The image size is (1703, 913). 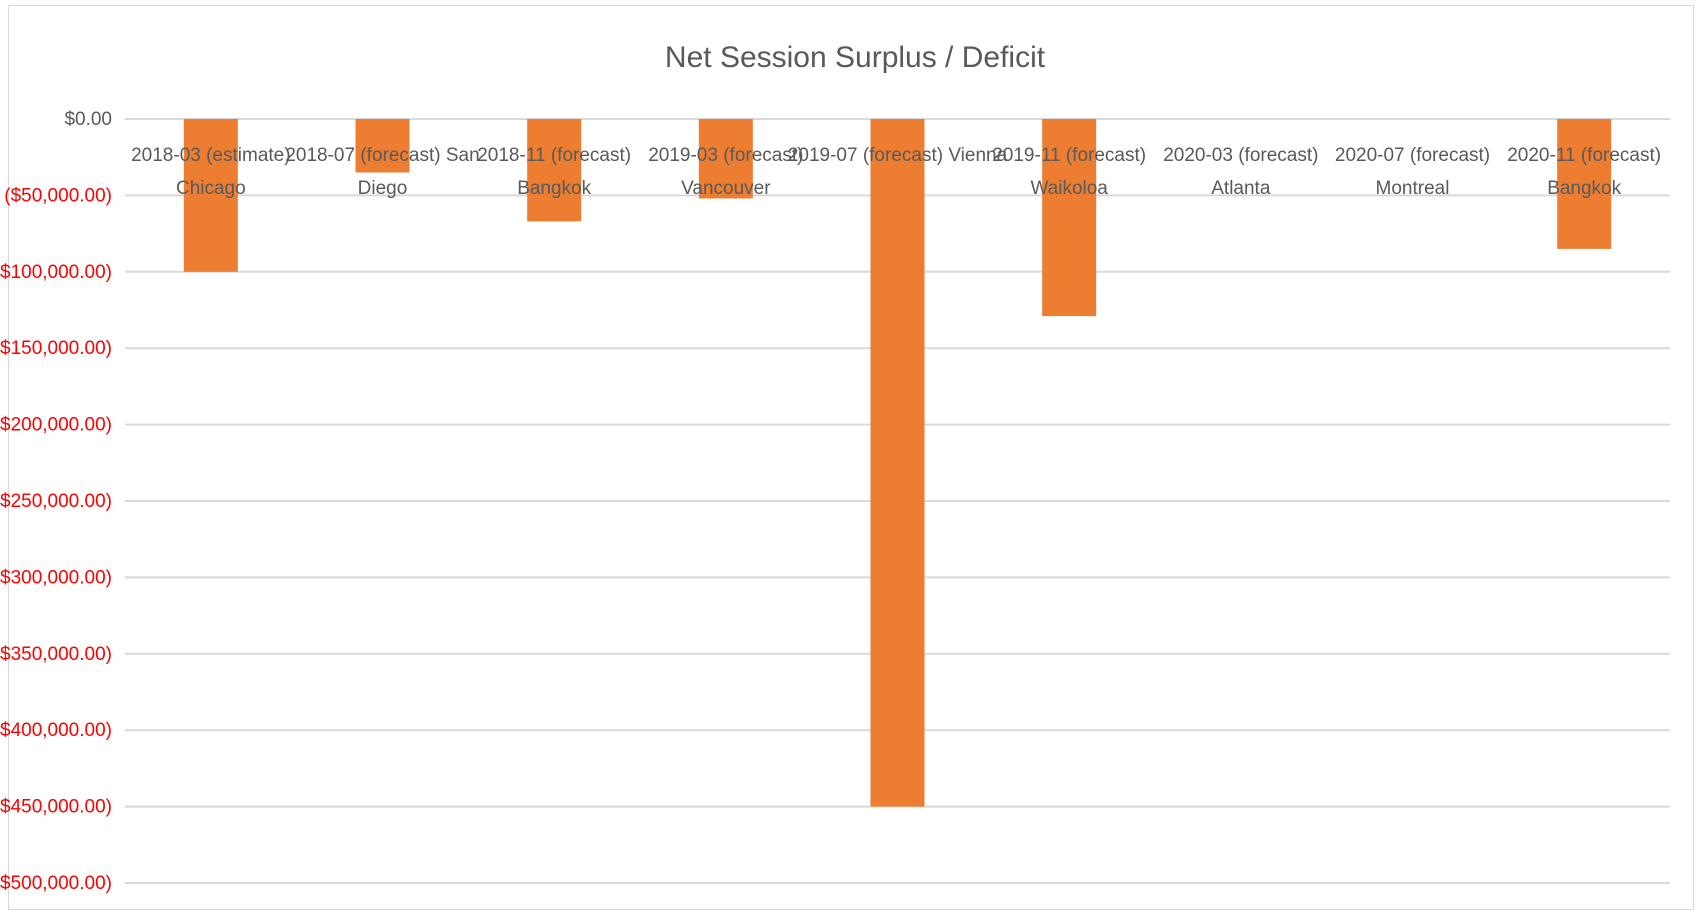 I want to click on category-label: Vancouver, so click(x=726, y=188).